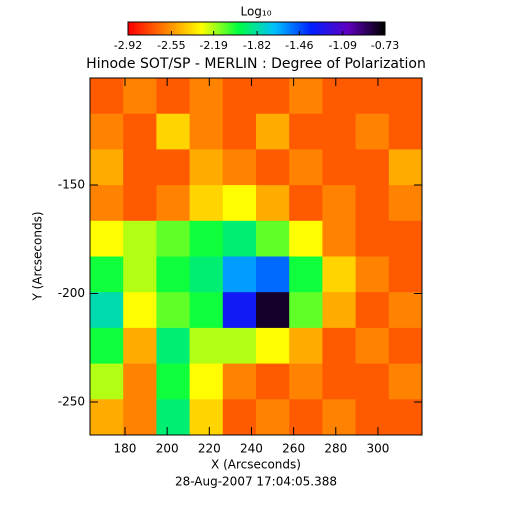 The width and height of the screenshot is (512, 512). I want to click on colorbar-tick-label: -2.19, so click(213, 45).